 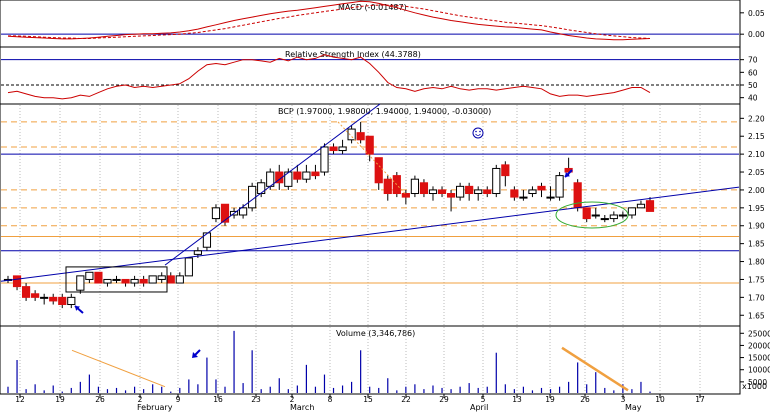 I want to click on rsi-ytick-label: 70, so click(x=753, y=60).